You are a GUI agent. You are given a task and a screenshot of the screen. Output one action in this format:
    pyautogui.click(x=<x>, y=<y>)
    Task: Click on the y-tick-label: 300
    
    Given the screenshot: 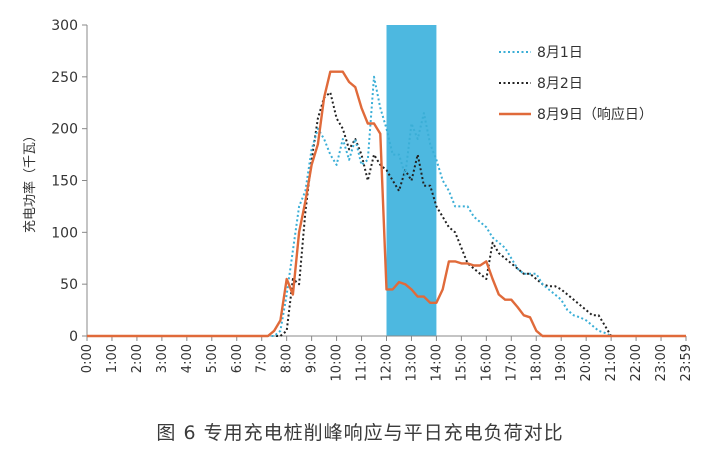 What is the action you would take?
    pyautogui.click(x=64, y=26)
    